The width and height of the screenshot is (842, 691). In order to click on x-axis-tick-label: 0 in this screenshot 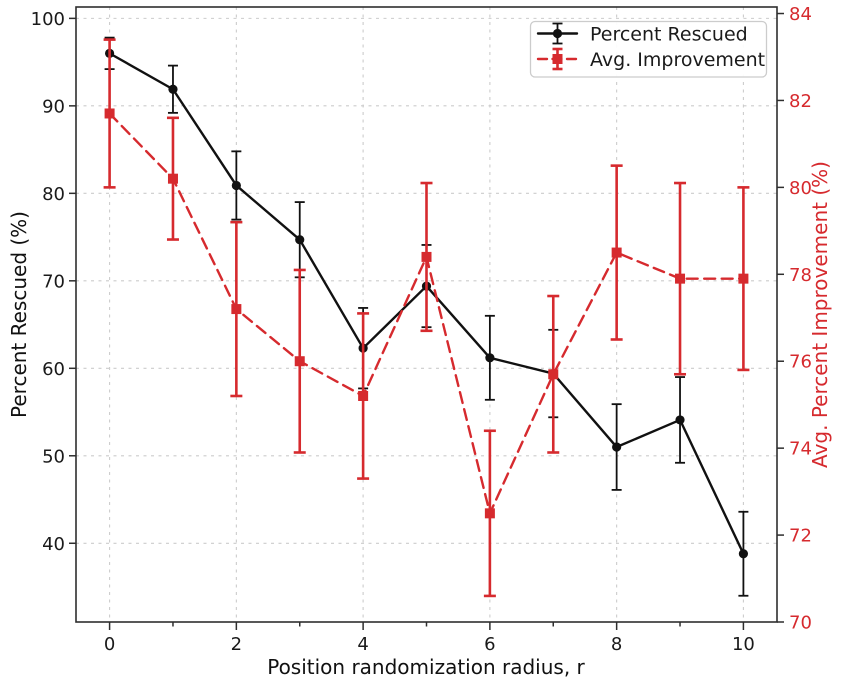, I will do `click(109, 644)`.